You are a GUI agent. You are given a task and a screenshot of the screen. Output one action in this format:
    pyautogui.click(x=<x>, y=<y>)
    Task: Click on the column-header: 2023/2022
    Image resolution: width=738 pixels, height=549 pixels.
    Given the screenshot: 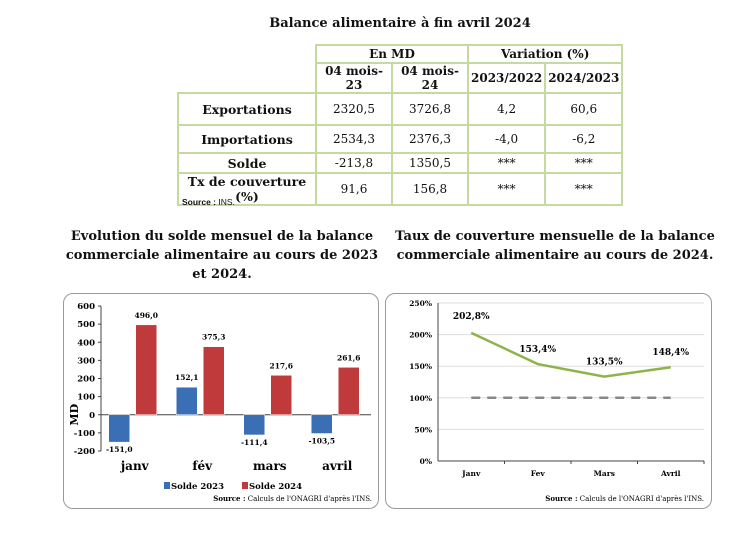 What is the action you would take?
    pyautogui.click(x=506, y=78)
    